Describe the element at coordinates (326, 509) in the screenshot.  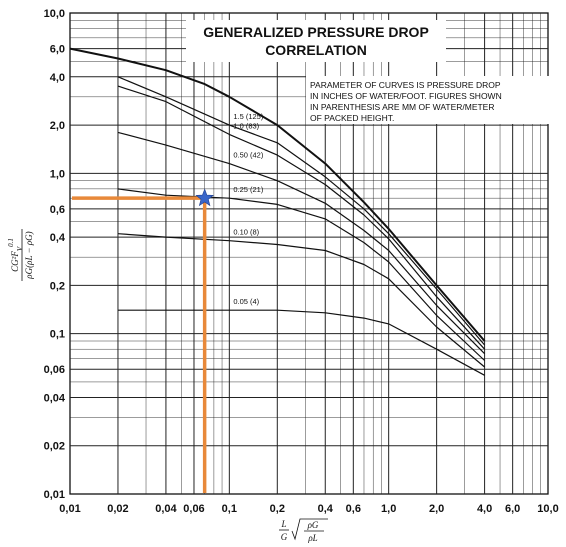
I see `x-tick-label-6: 0,4` at that location.